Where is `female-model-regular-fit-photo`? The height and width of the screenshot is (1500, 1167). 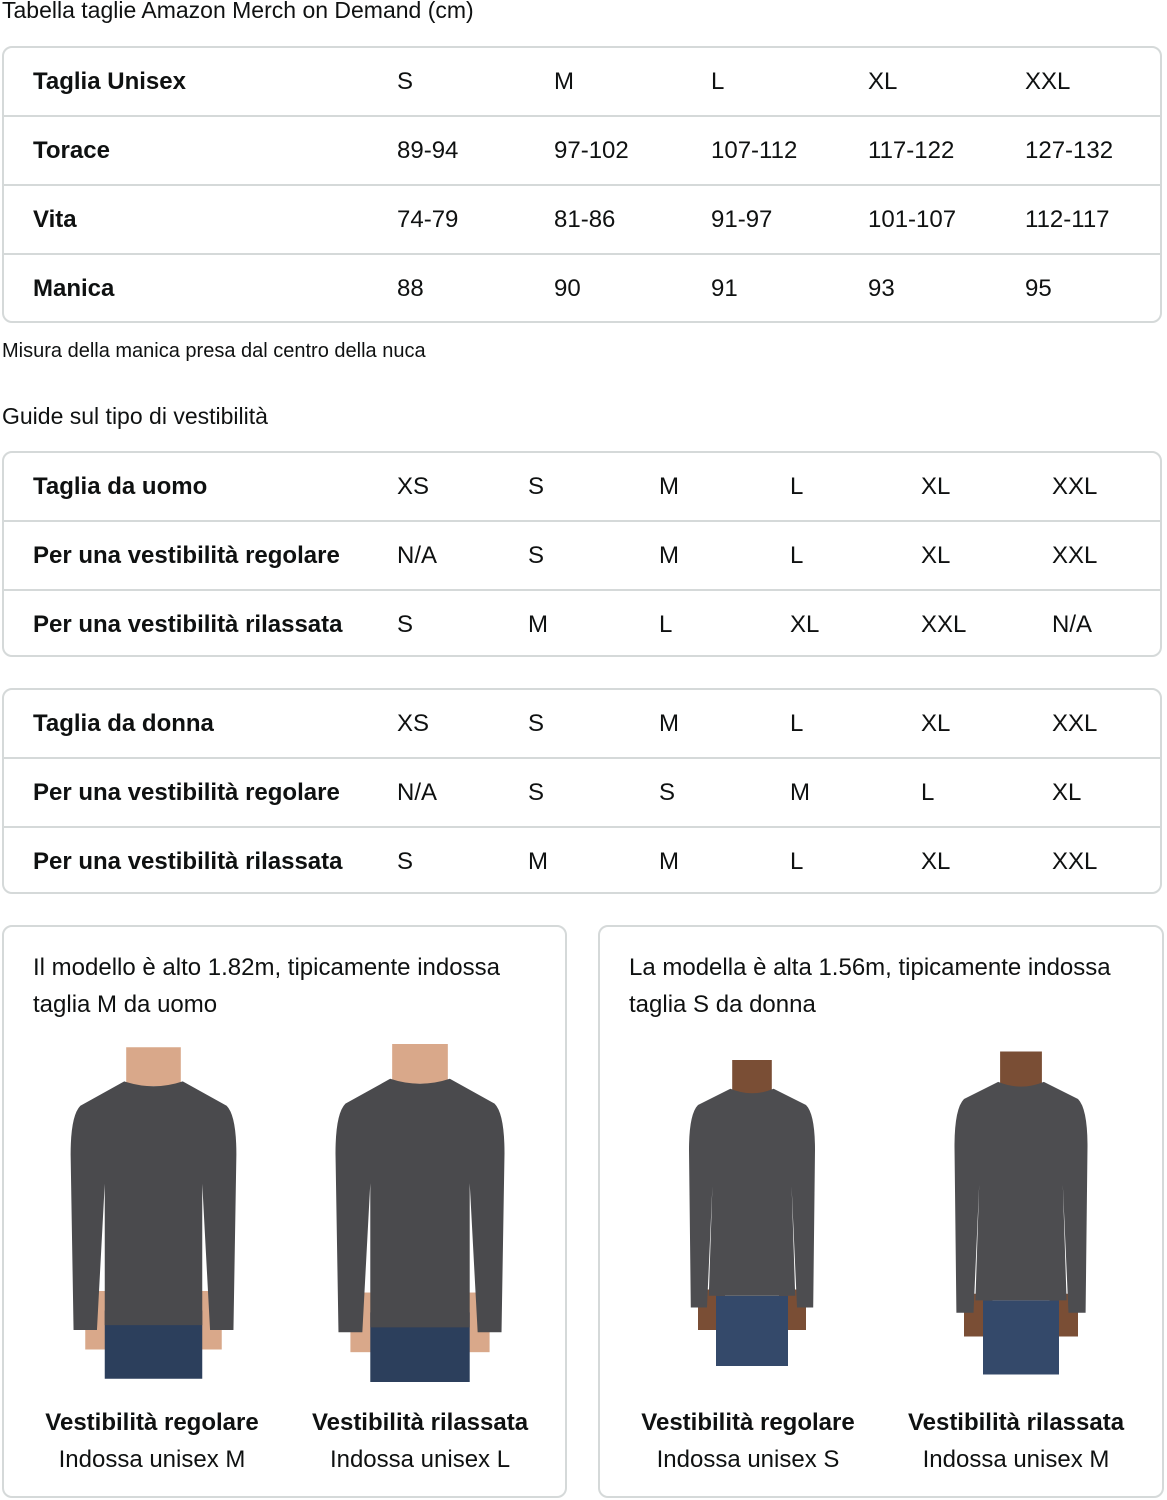
female-model-regular-fit-photo is located at coordinates (752, 1213).